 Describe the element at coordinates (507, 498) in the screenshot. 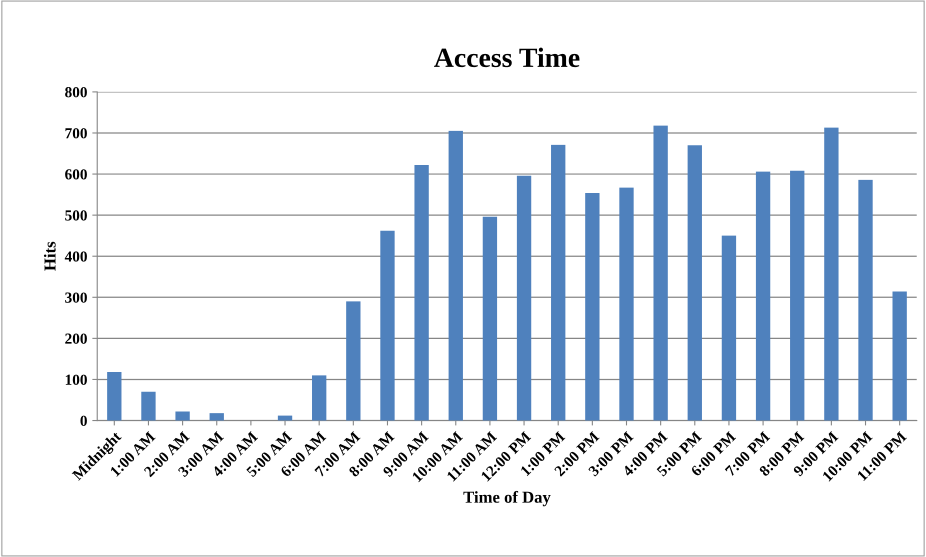

I see `x-axis-title: Time of Day` at that location.